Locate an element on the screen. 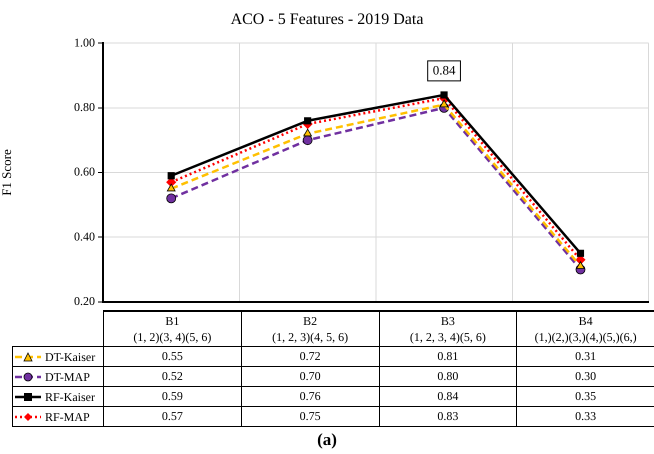 The image size is (654, 454). x-tick-label: B1 (1, 2)(3, 4)(5, 6) is located at coordinates (173, 328).